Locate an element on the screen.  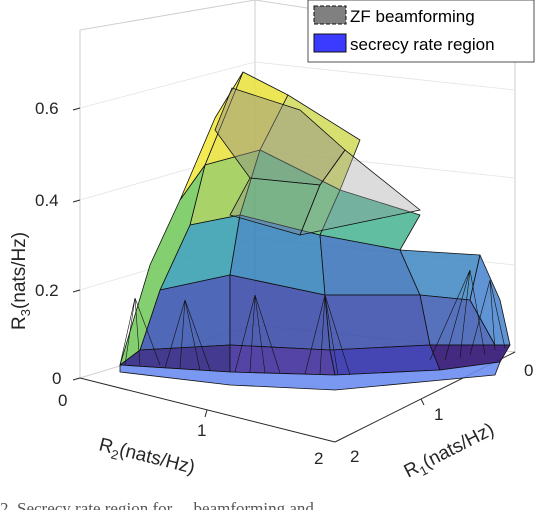
y-axis-label: R2(nats/Hz) is located at coordinates (146, 457).